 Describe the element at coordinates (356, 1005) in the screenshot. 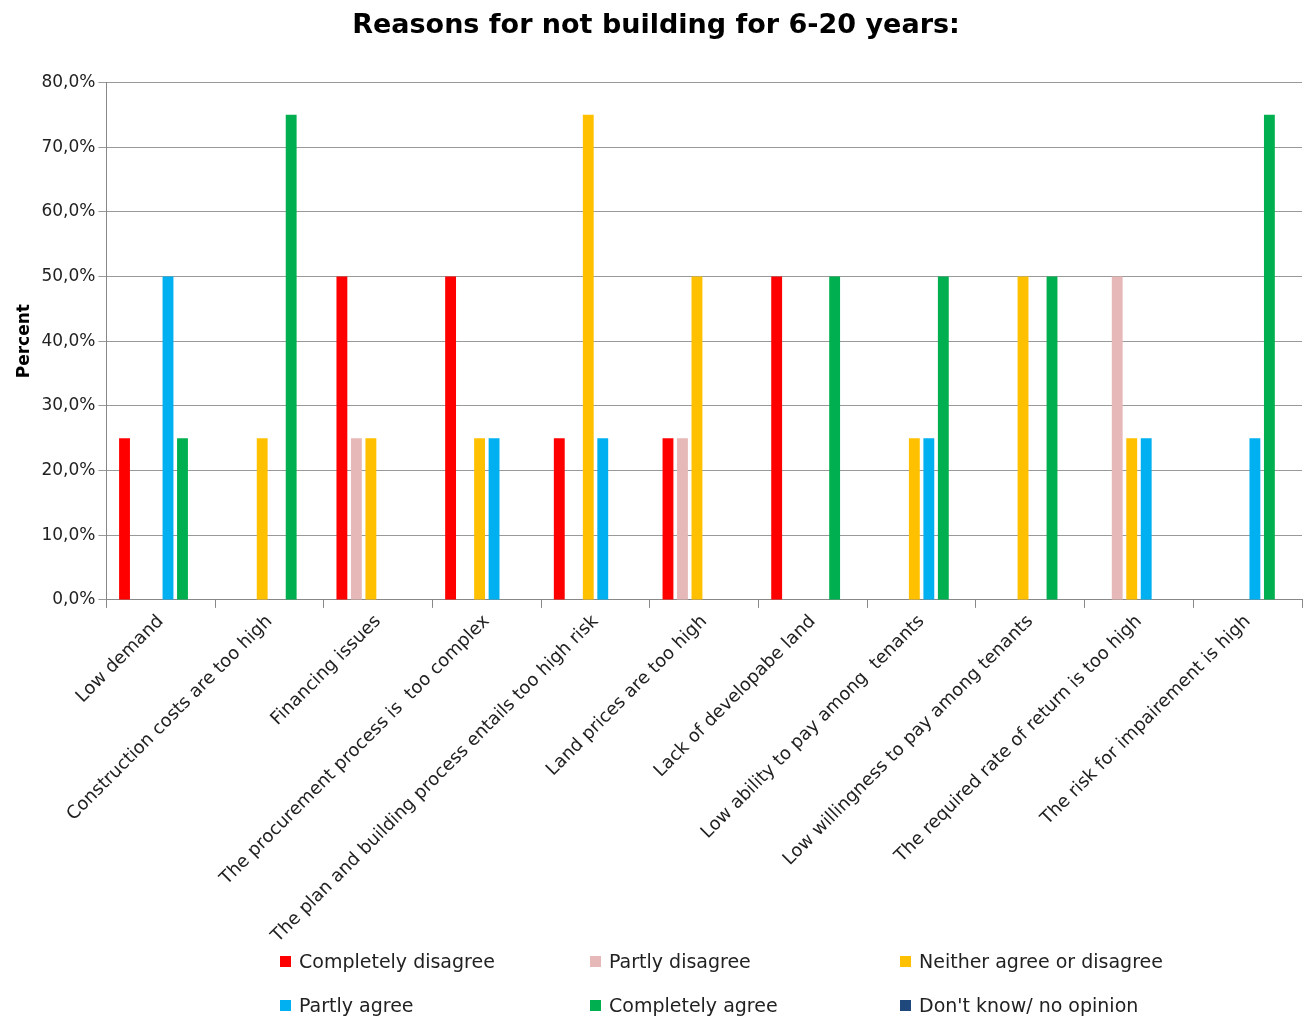

I see `legend-label: Partly agree` at that location.